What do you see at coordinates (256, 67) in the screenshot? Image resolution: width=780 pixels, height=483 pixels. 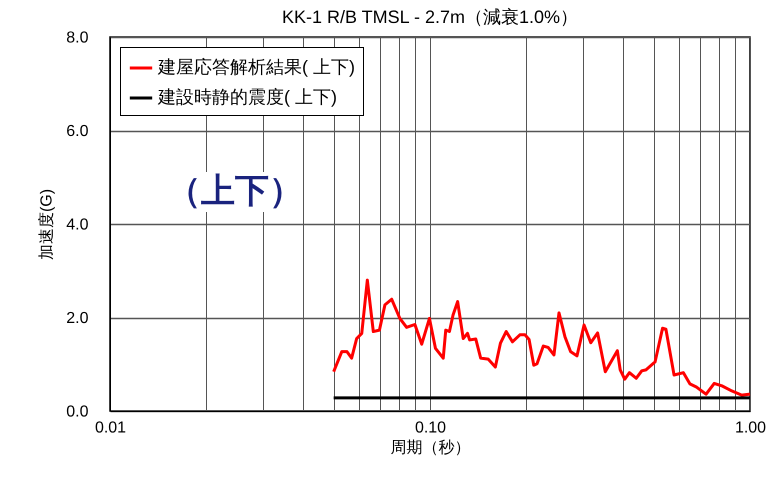 I see `legend-label: 建屋応答解析結果( 上下)` at bounding box center [256, 67].